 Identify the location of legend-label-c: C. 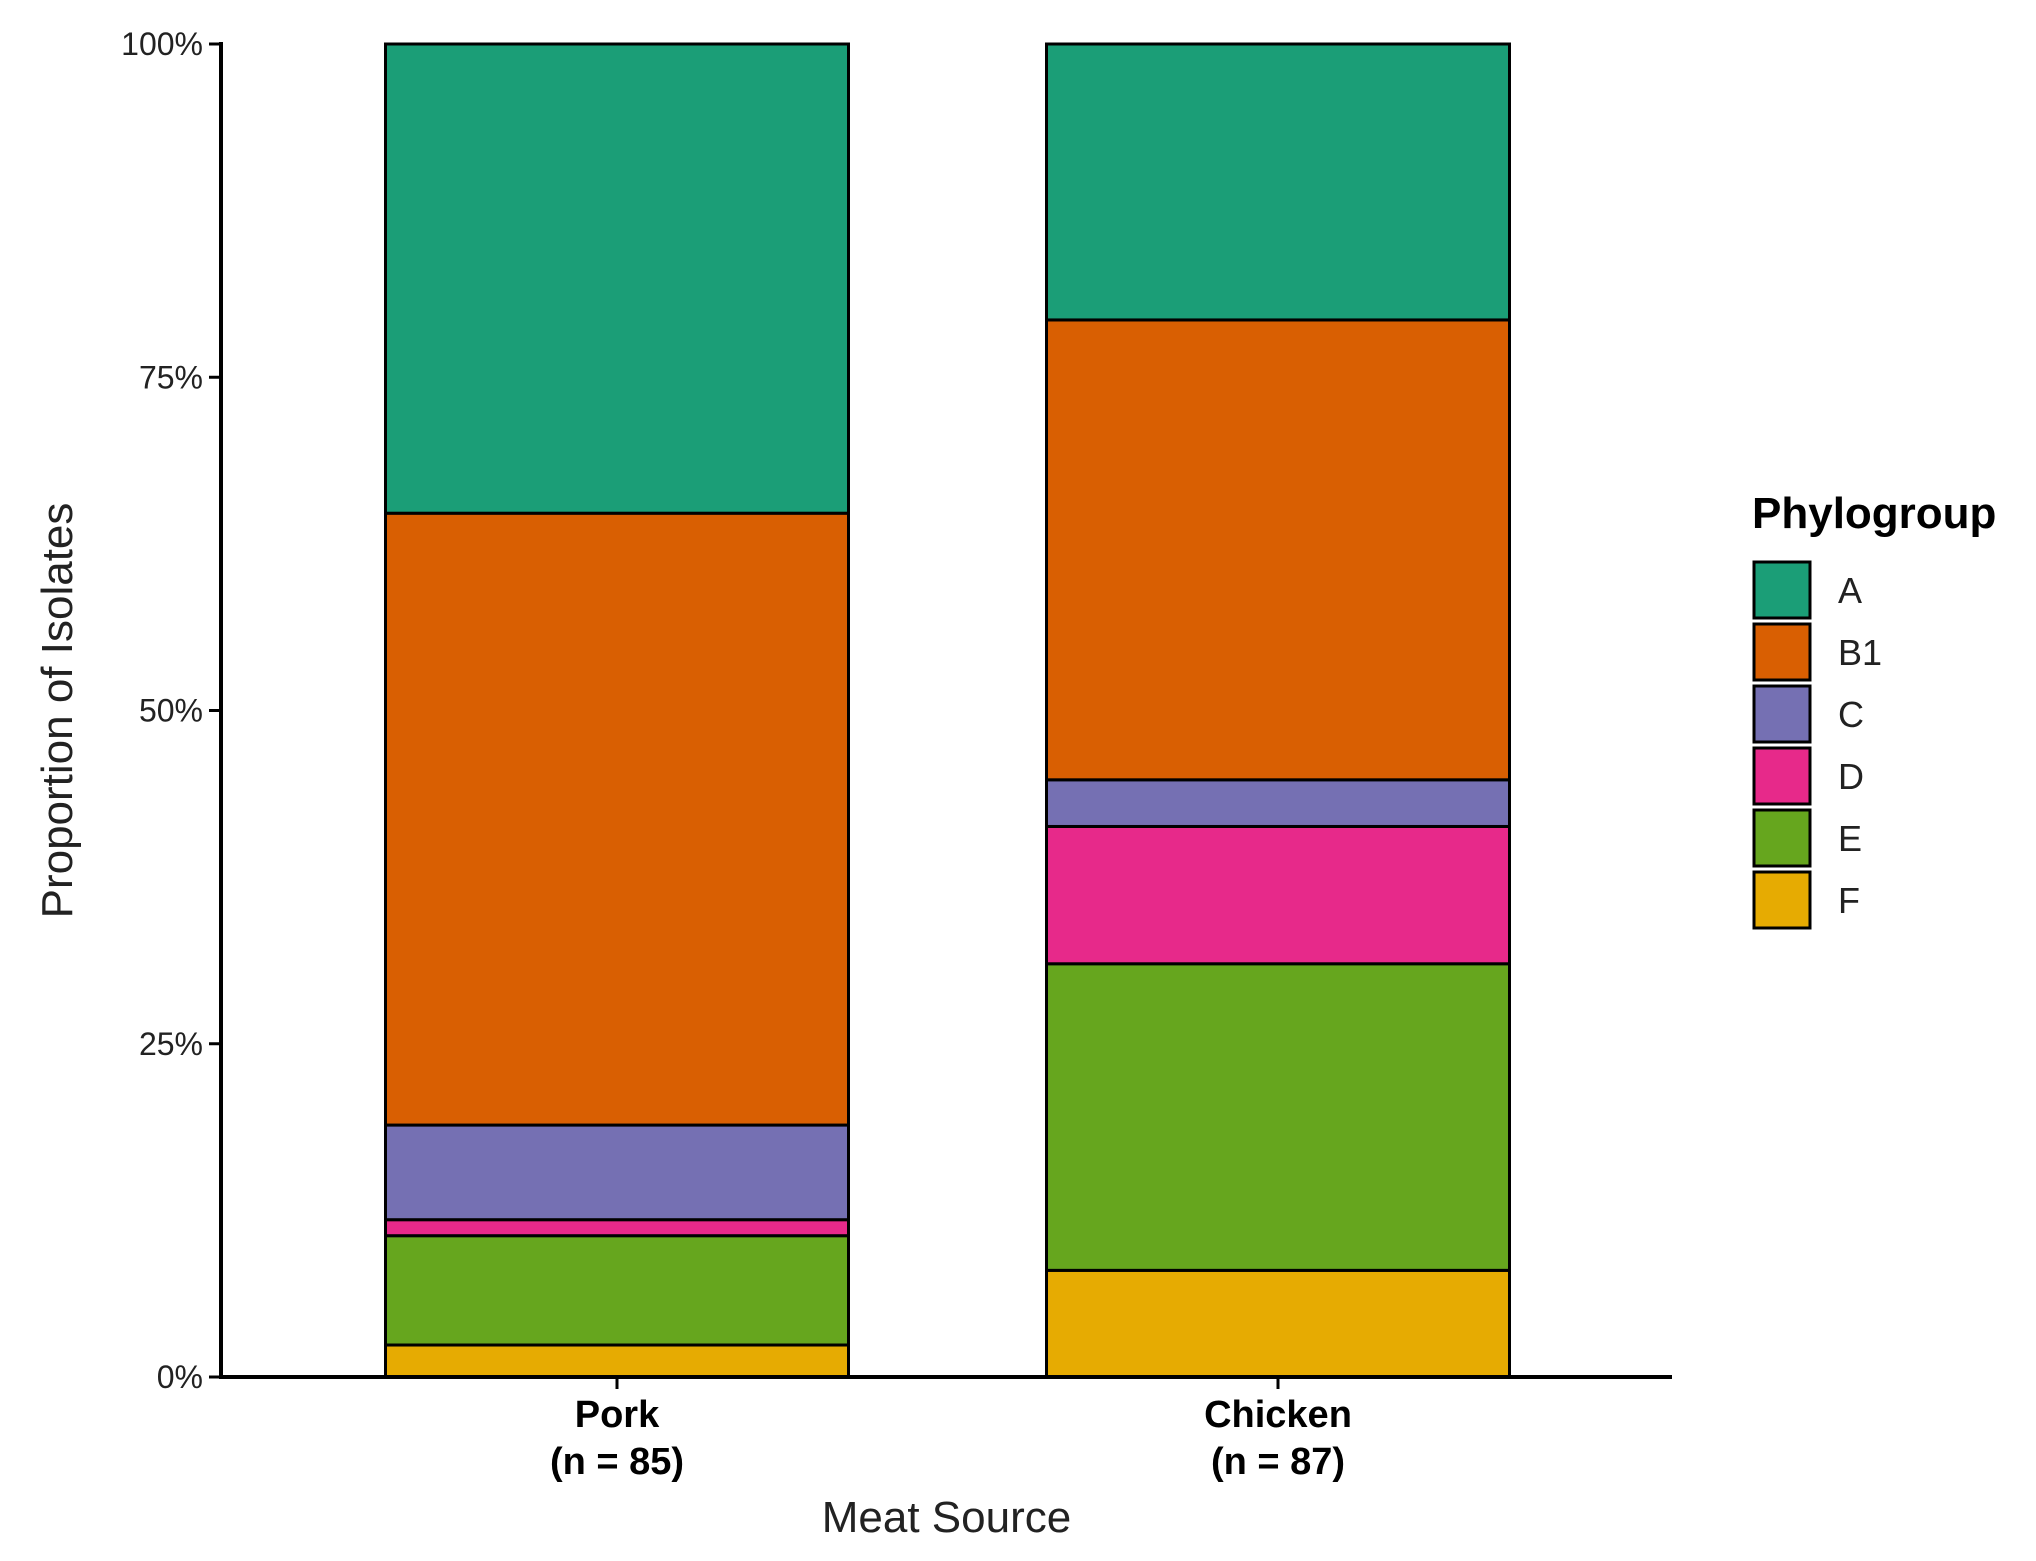
(1851, 714).